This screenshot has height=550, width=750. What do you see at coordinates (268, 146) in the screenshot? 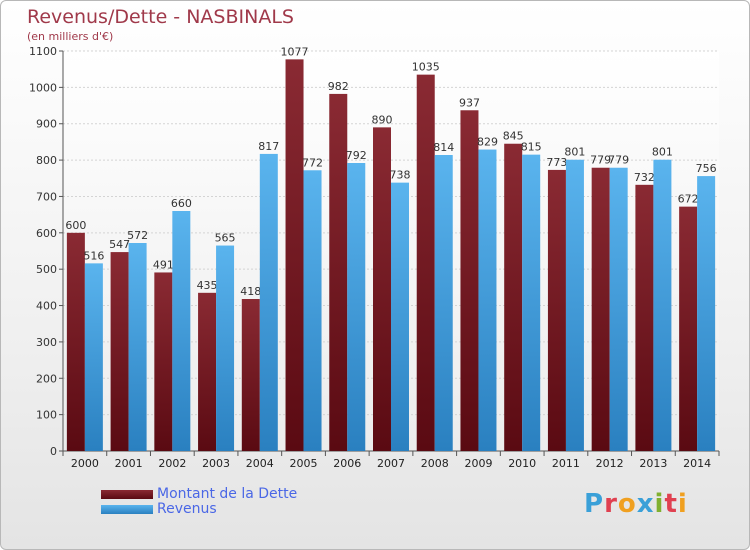
I see `data-label-revenus: 817` at bounding box center [268, 146].